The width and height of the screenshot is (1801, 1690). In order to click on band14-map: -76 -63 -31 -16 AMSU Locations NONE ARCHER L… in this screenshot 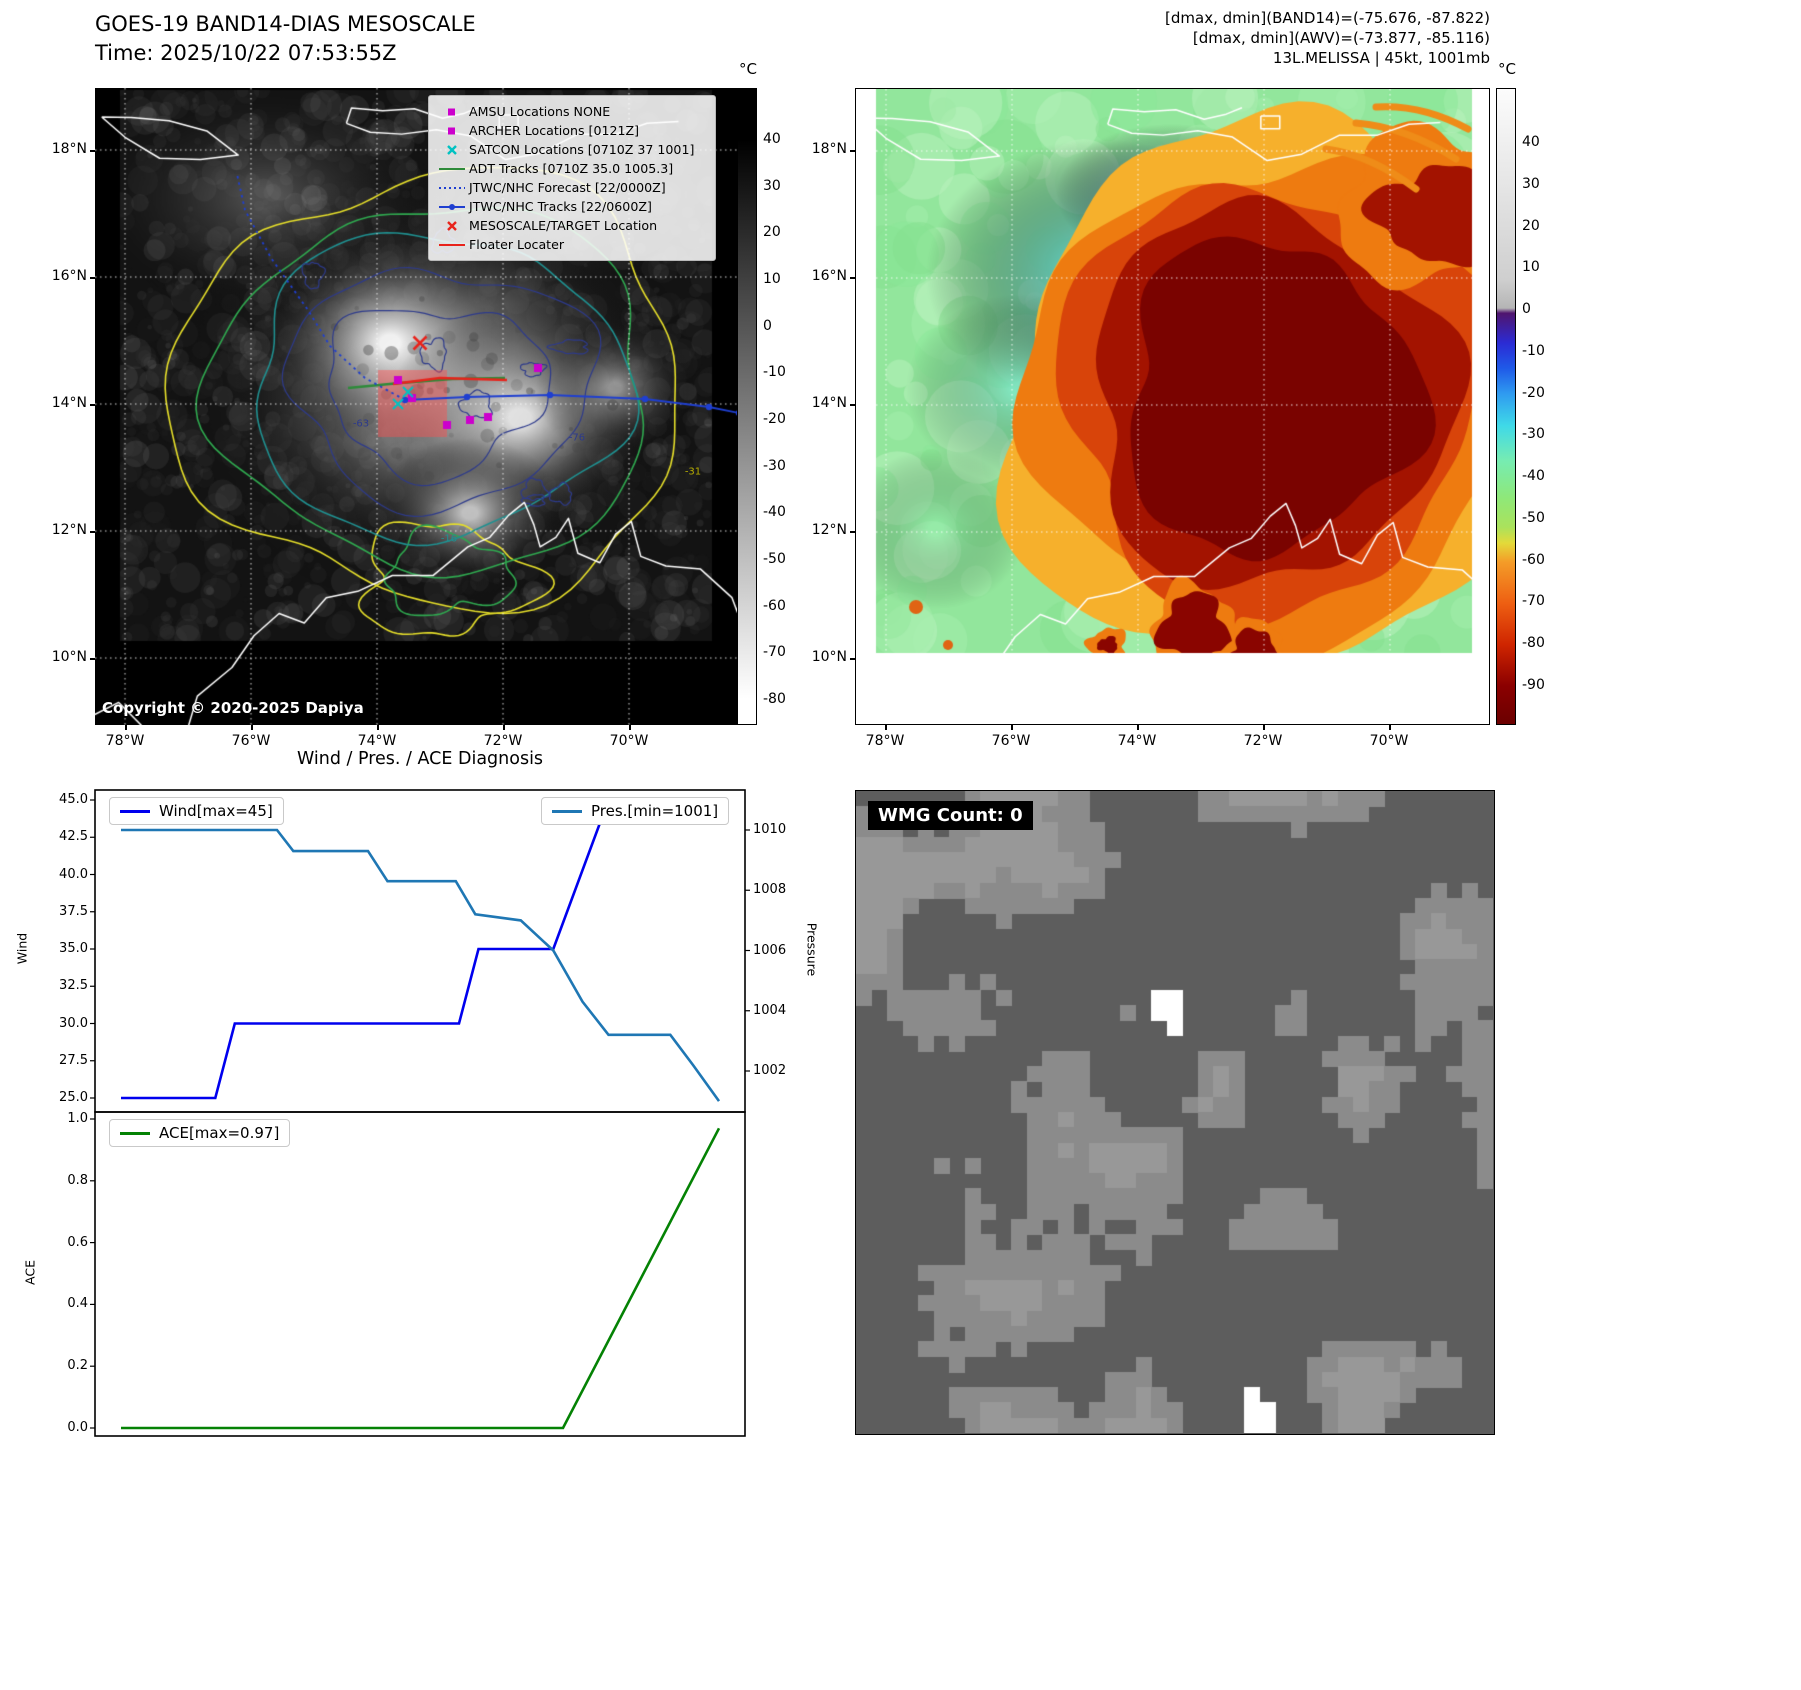, I will do `click(416, 406)`.